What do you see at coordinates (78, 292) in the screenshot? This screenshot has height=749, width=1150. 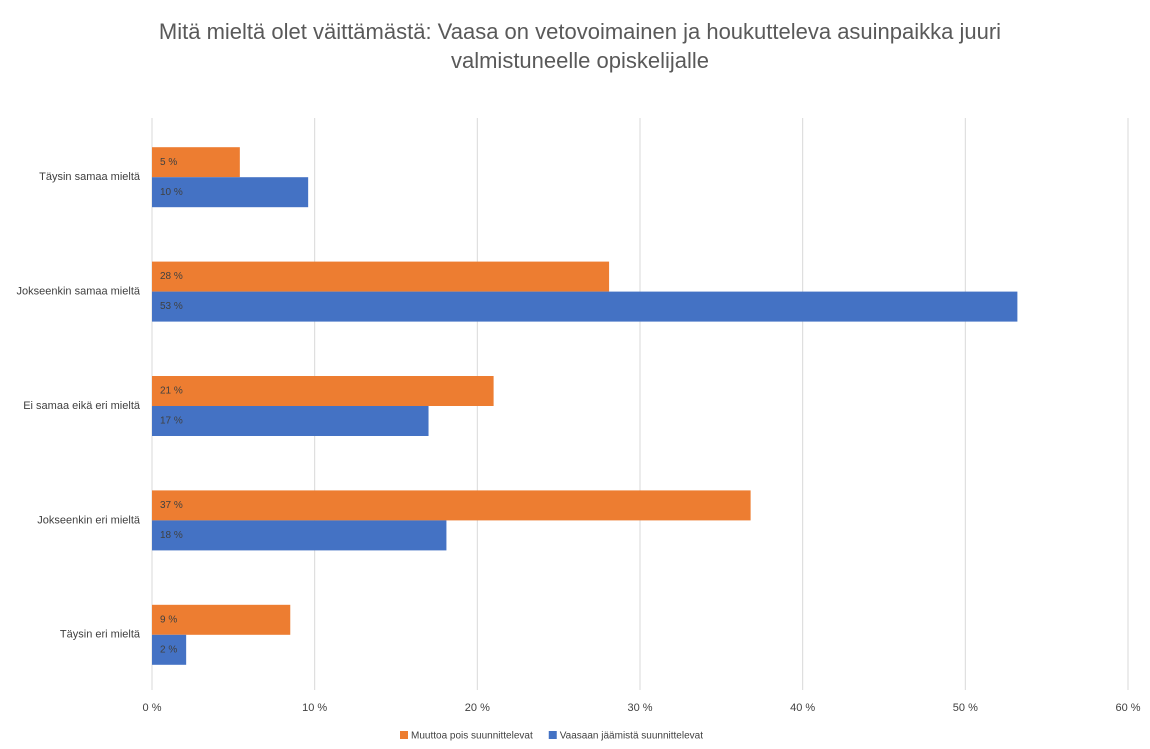 I see `y-tick-label: Jokseenkin samaa mieltä` at bounding box center [78, 292].